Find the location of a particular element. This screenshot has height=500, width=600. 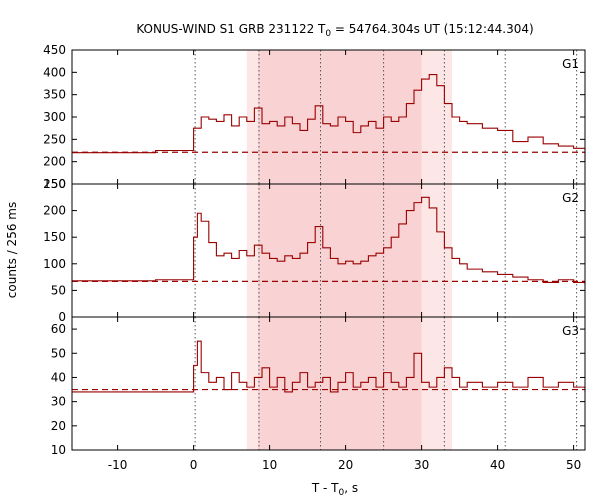

x-axis-label: T - T0, s is located at coordinates (334, 489).